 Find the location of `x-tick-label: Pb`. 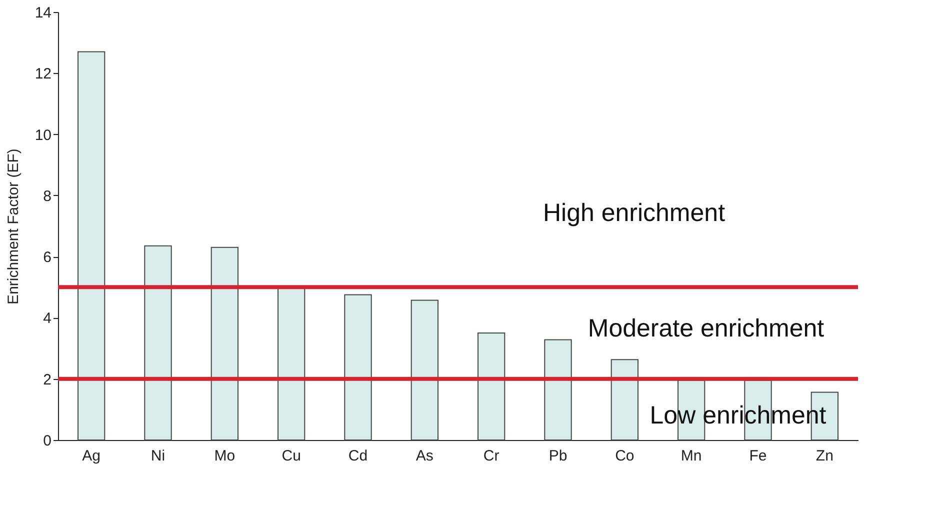

x-tick-label: Pb is located at coordinates (558, 456).